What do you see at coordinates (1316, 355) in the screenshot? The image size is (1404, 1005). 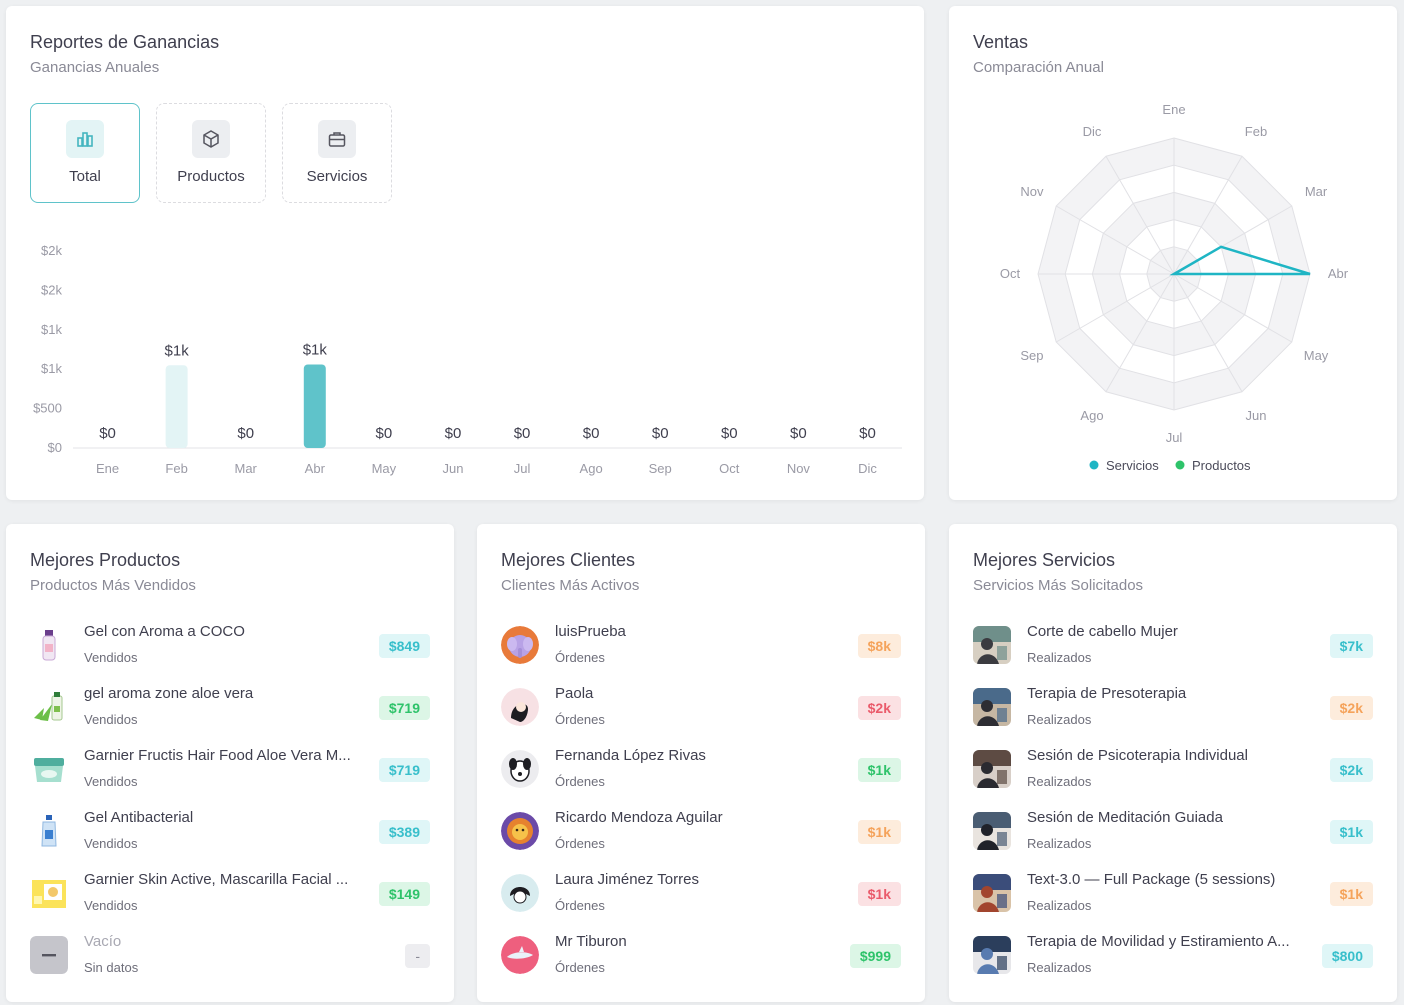 I see `radar-axis-label: May` at bounding box center [1316, 355].